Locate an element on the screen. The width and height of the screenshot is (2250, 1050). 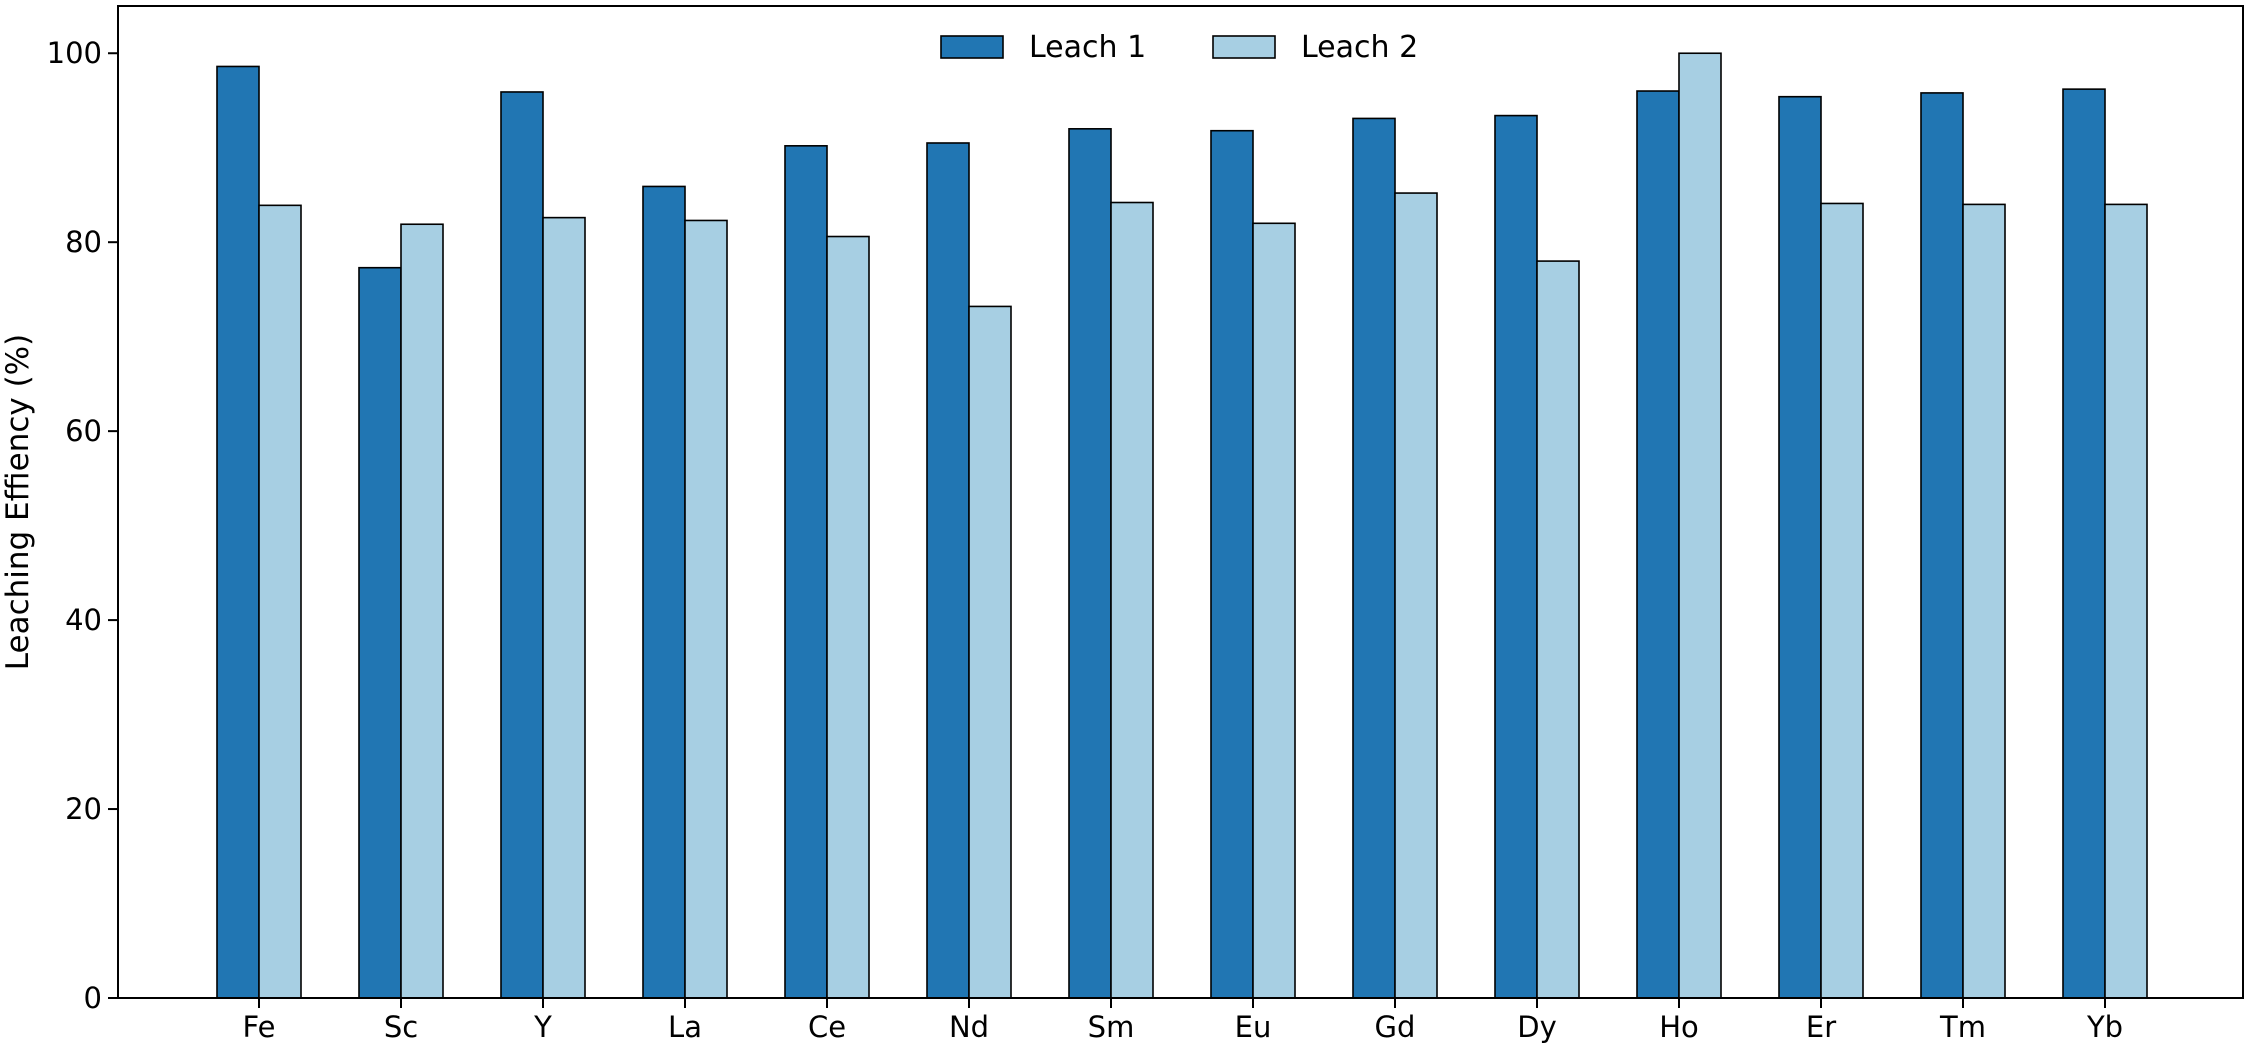
bar-leach-1-eu is located at coordinates (1232, 564).